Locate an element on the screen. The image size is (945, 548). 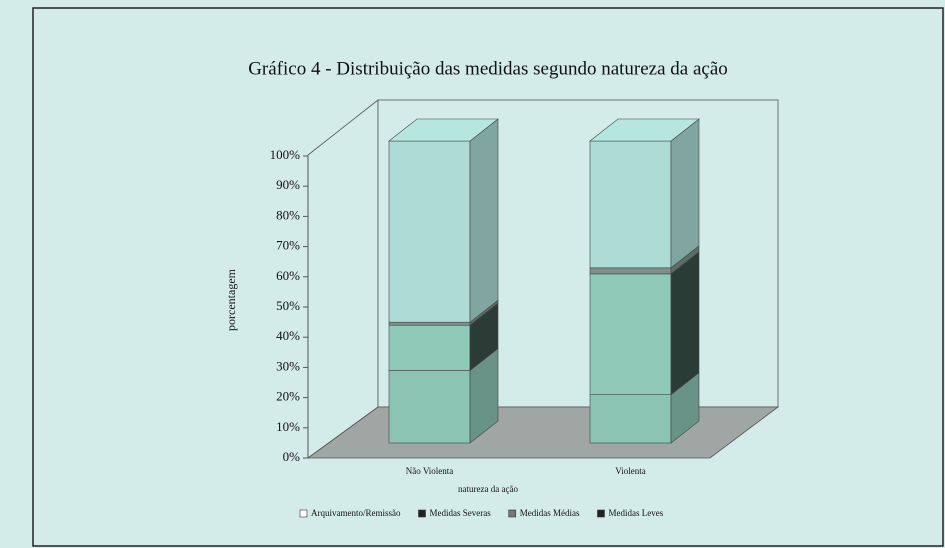
y-tick-label: 90% is located at coordinates (288, 184).